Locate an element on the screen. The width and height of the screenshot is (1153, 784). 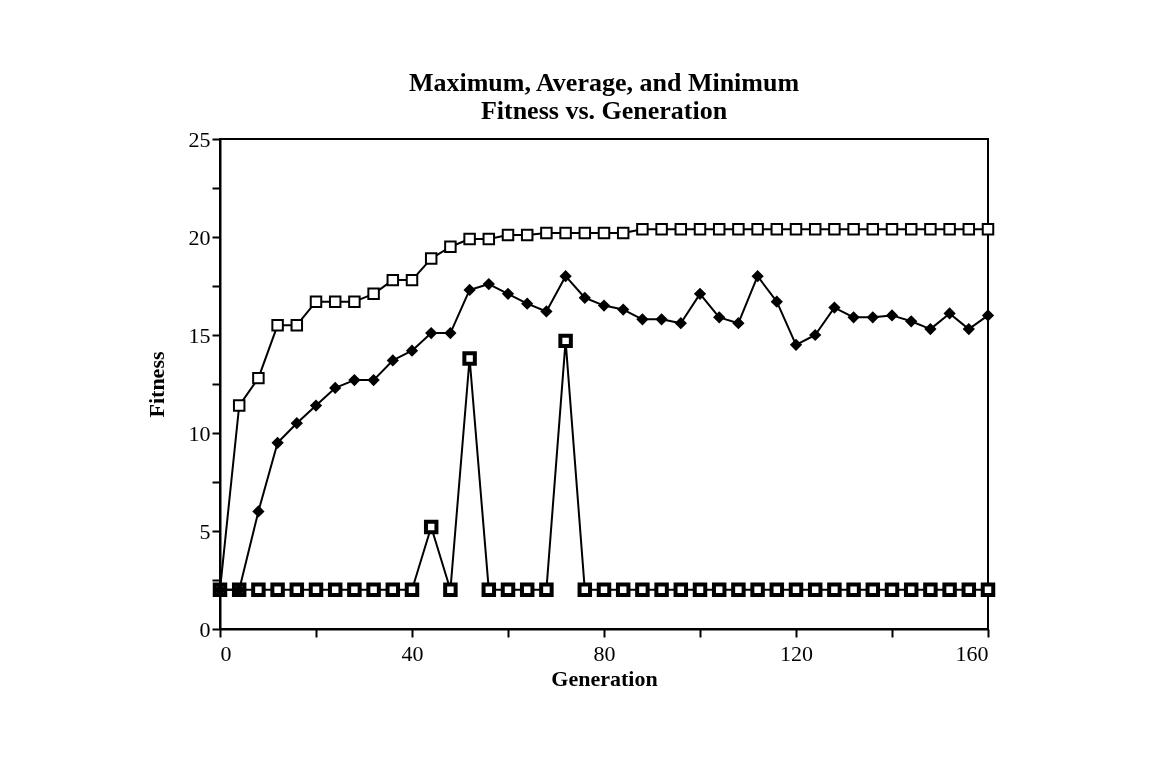
x-tick-label: 0 is located at coordinates (226, 653).